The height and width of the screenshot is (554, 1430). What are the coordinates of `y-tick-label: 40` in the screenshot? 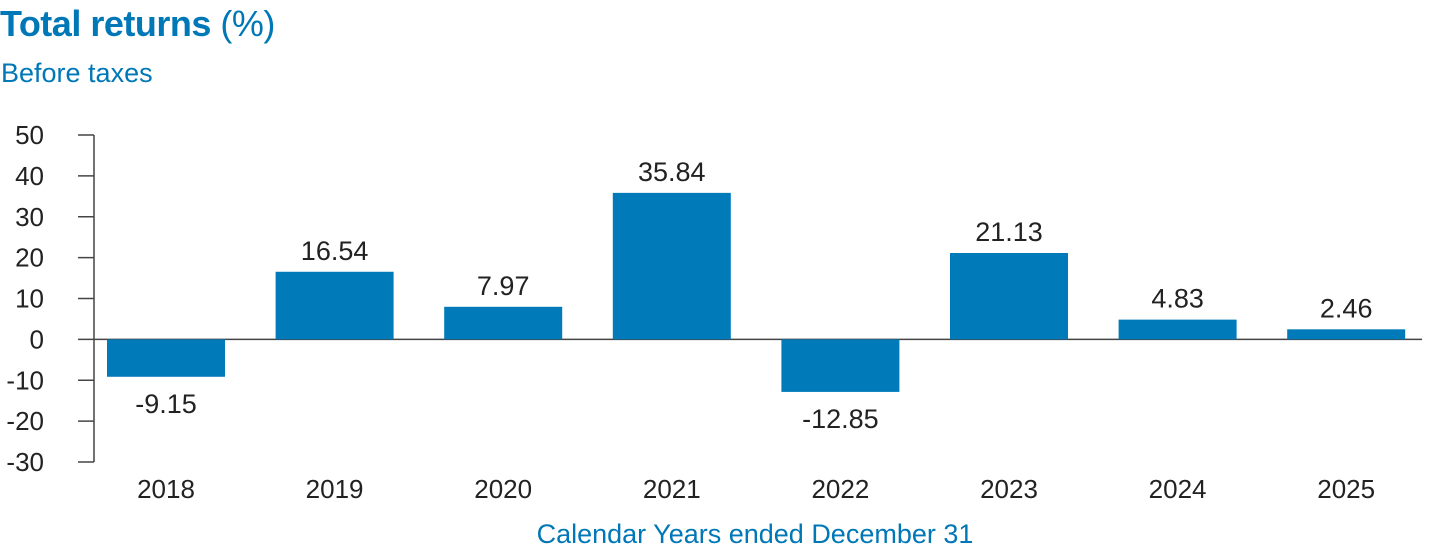 It's located at (29, 176).